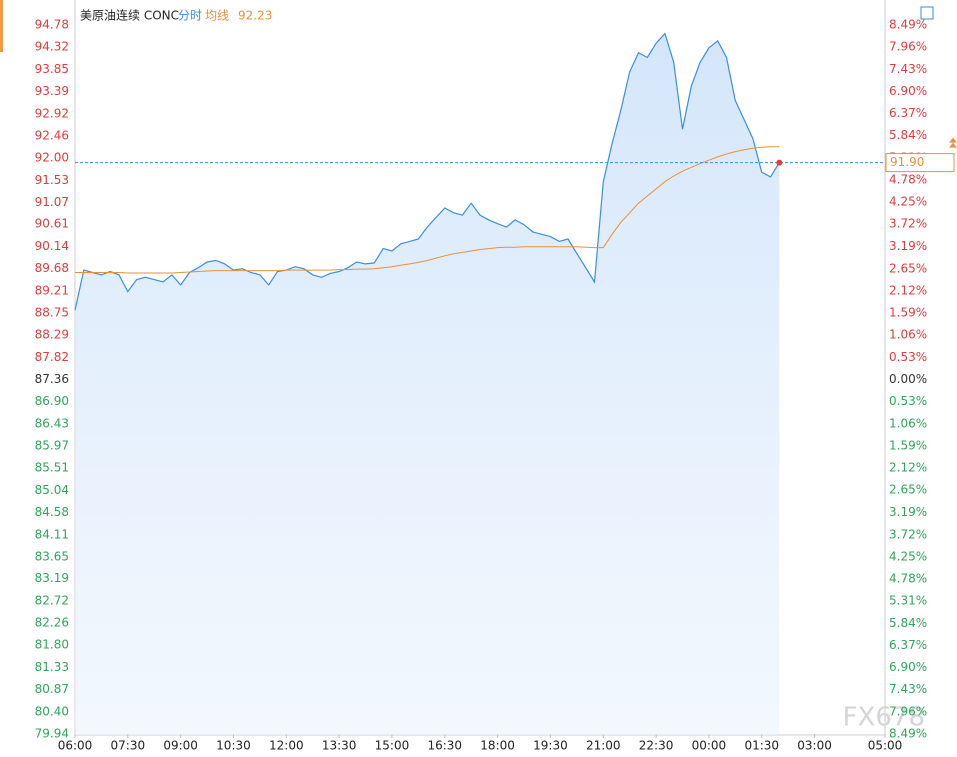  Describe the element at coordinates (75, 746) in the screenshot. I see `x-tick-label: 06:00` at that location.